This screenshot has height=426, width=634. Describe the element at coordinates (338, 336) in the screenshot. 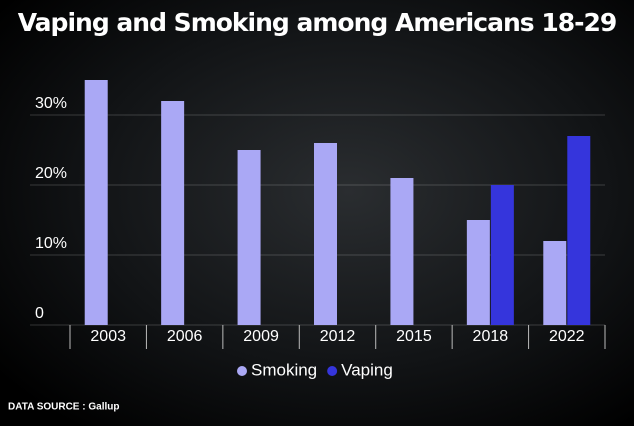

I see `x-tick-label: 2012` at that location.